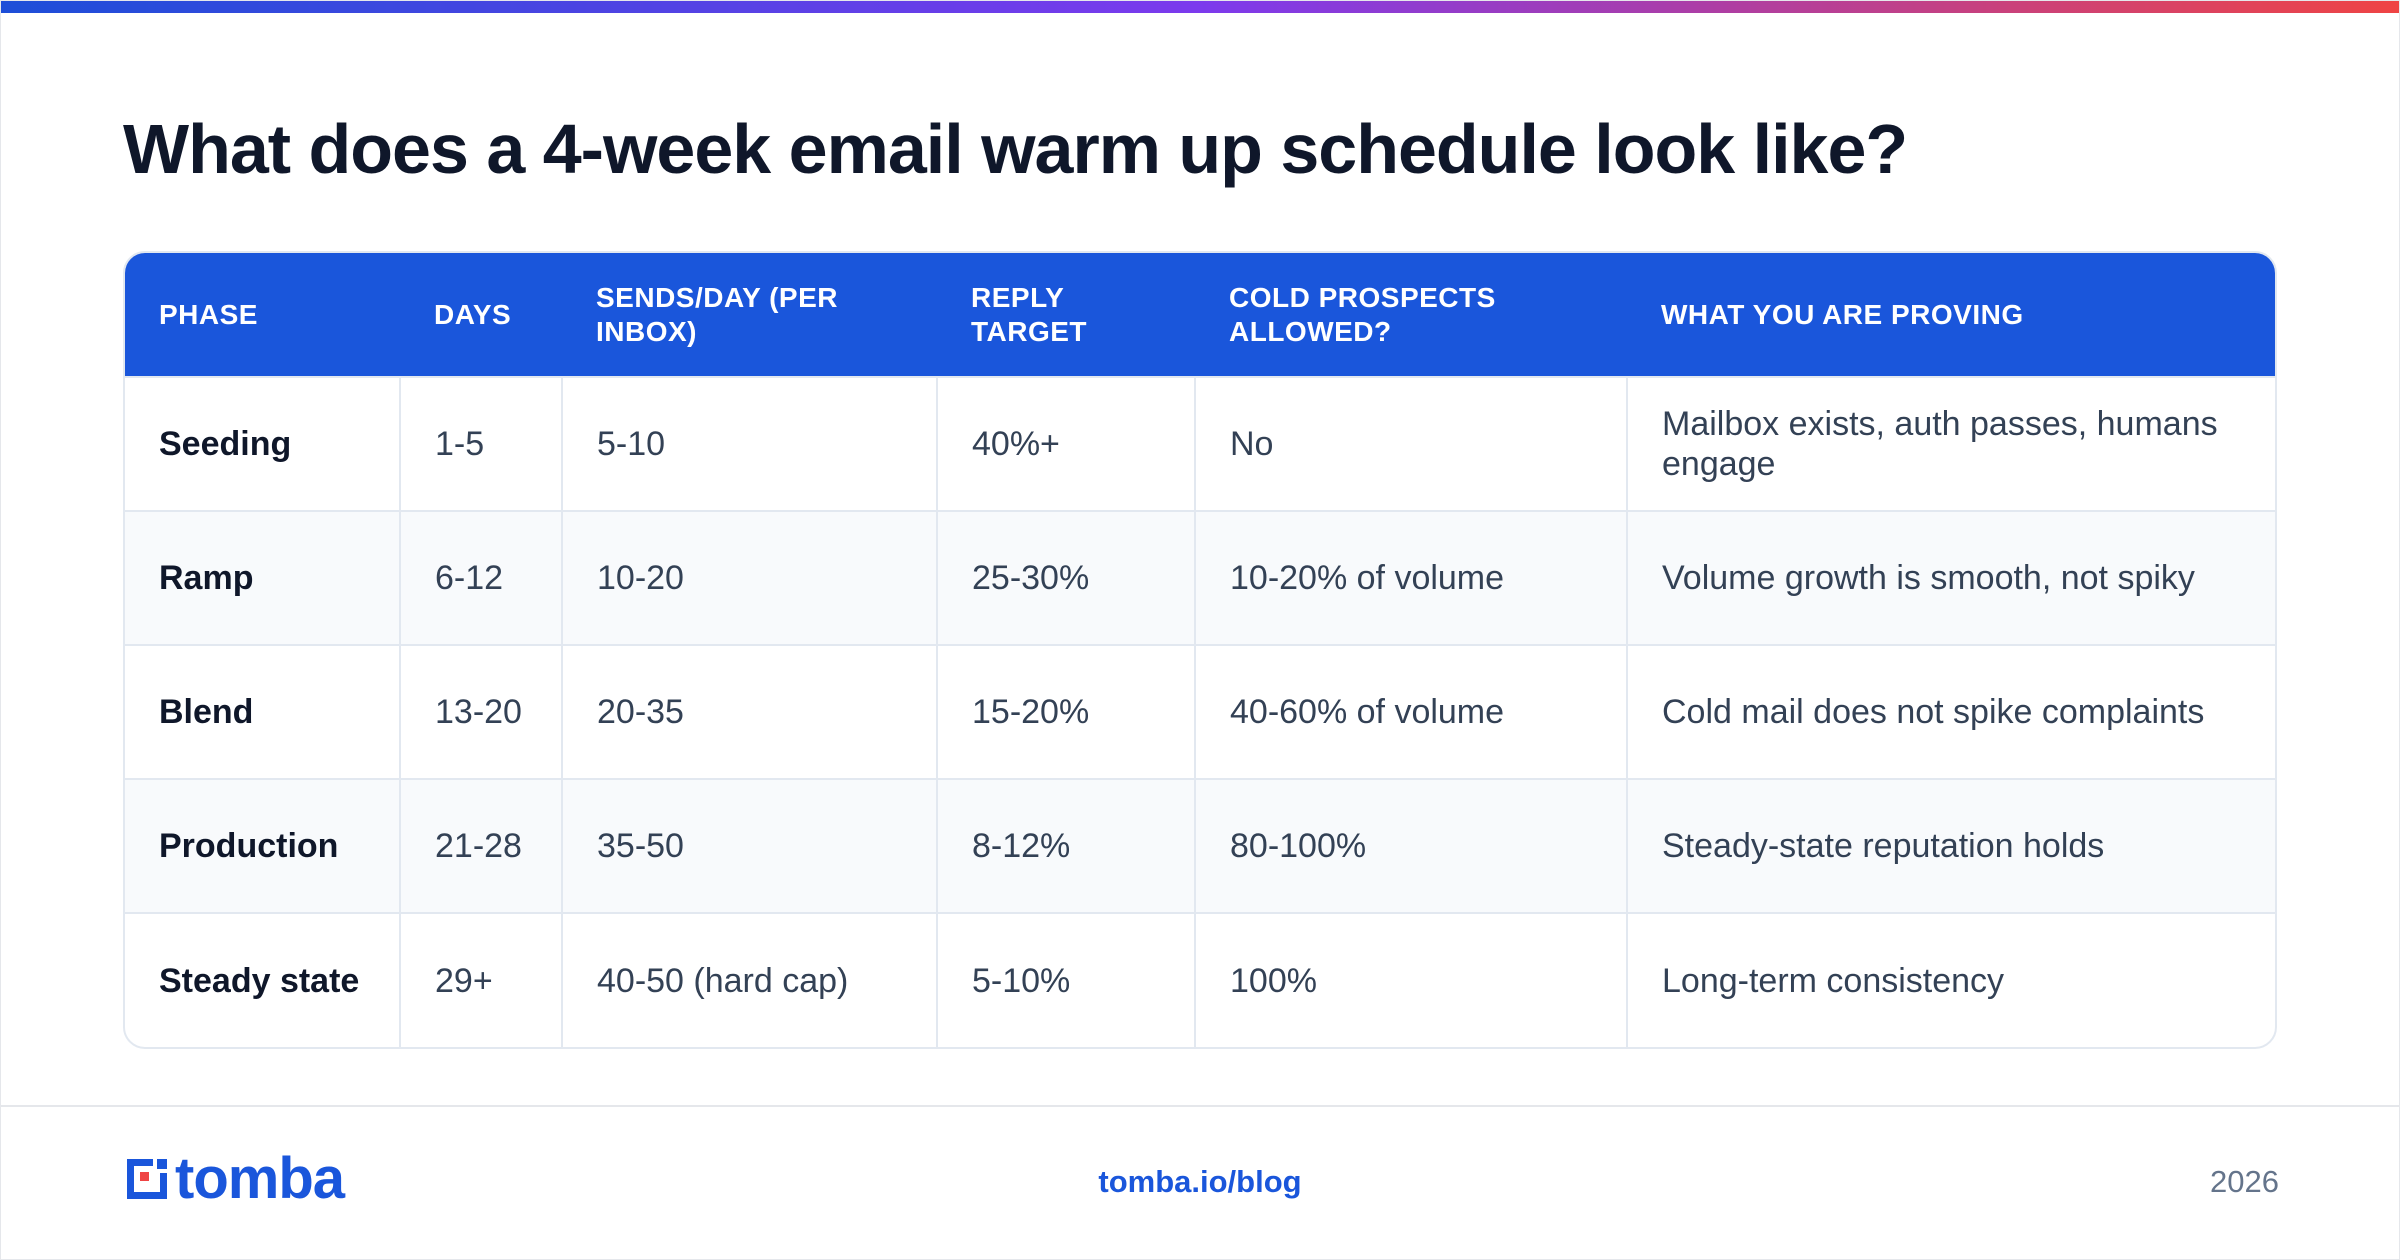 The image size is (2400, 1260). I want to click on header-days: DAYS, so click(473, 314).